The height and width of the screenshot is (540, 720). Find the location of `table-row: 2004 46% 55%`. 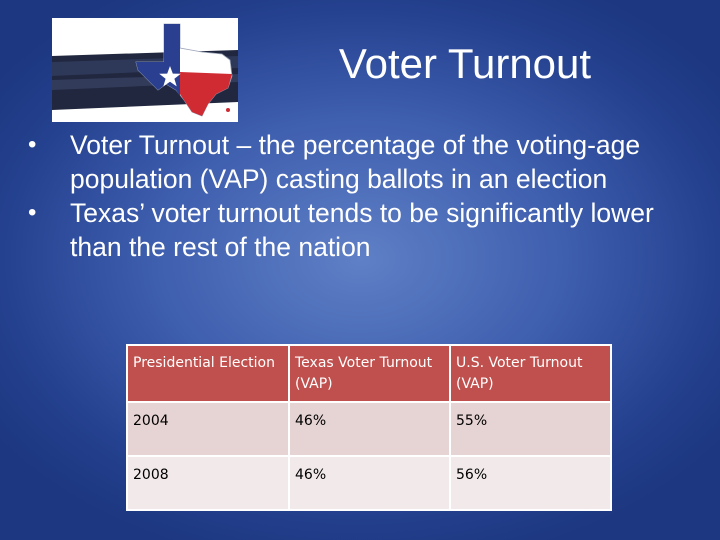

table-row: 2004 46% 55% is located at coordinates (369, 429).